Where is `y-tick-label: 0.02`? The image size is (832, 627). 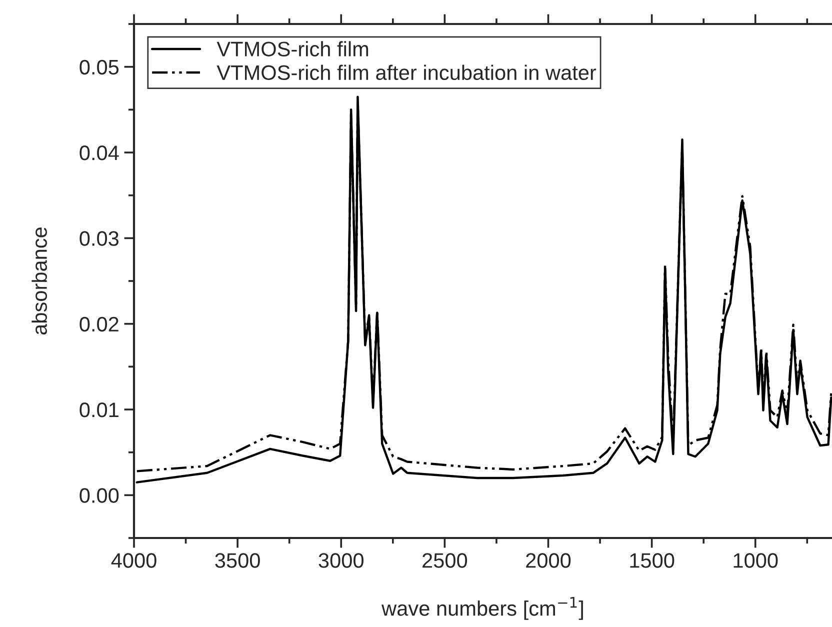
y-tick-label: 0.02 is located at coordinates (99, 324).